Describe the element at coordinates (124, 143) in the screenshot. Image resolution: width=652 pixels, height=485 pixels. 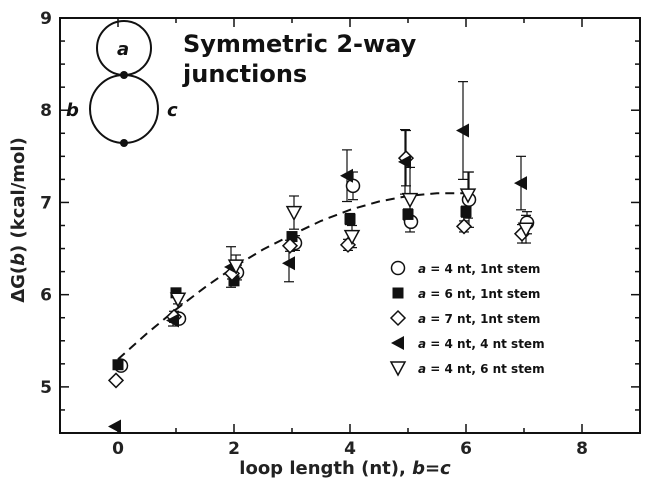
I see `junction-dot-bottom` at that location.